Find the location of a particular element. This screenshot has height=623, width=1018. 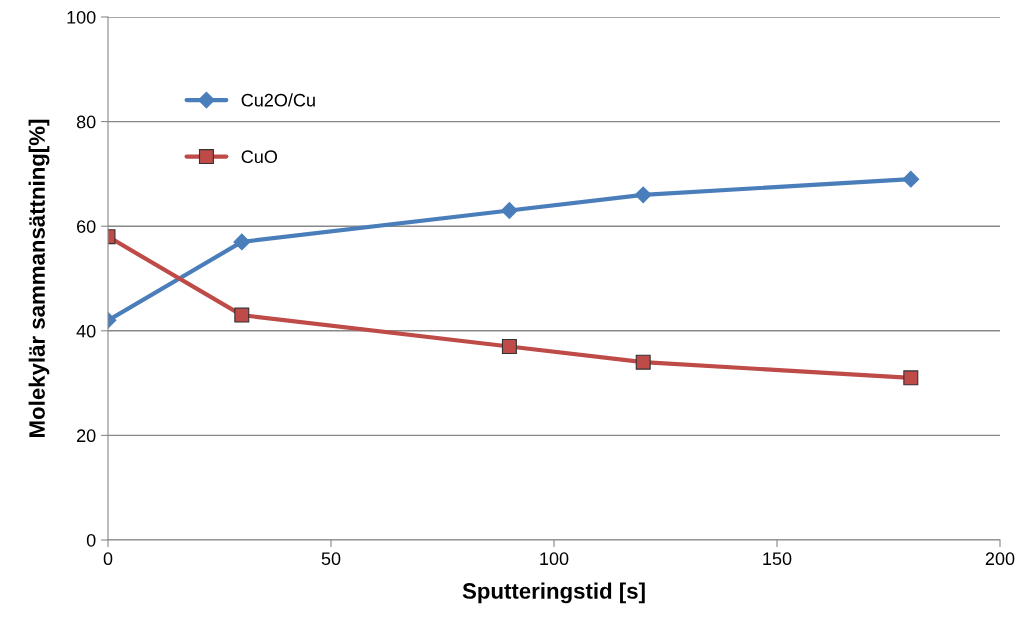

x-tick-label: 0 is located at coordinates (108, 559).